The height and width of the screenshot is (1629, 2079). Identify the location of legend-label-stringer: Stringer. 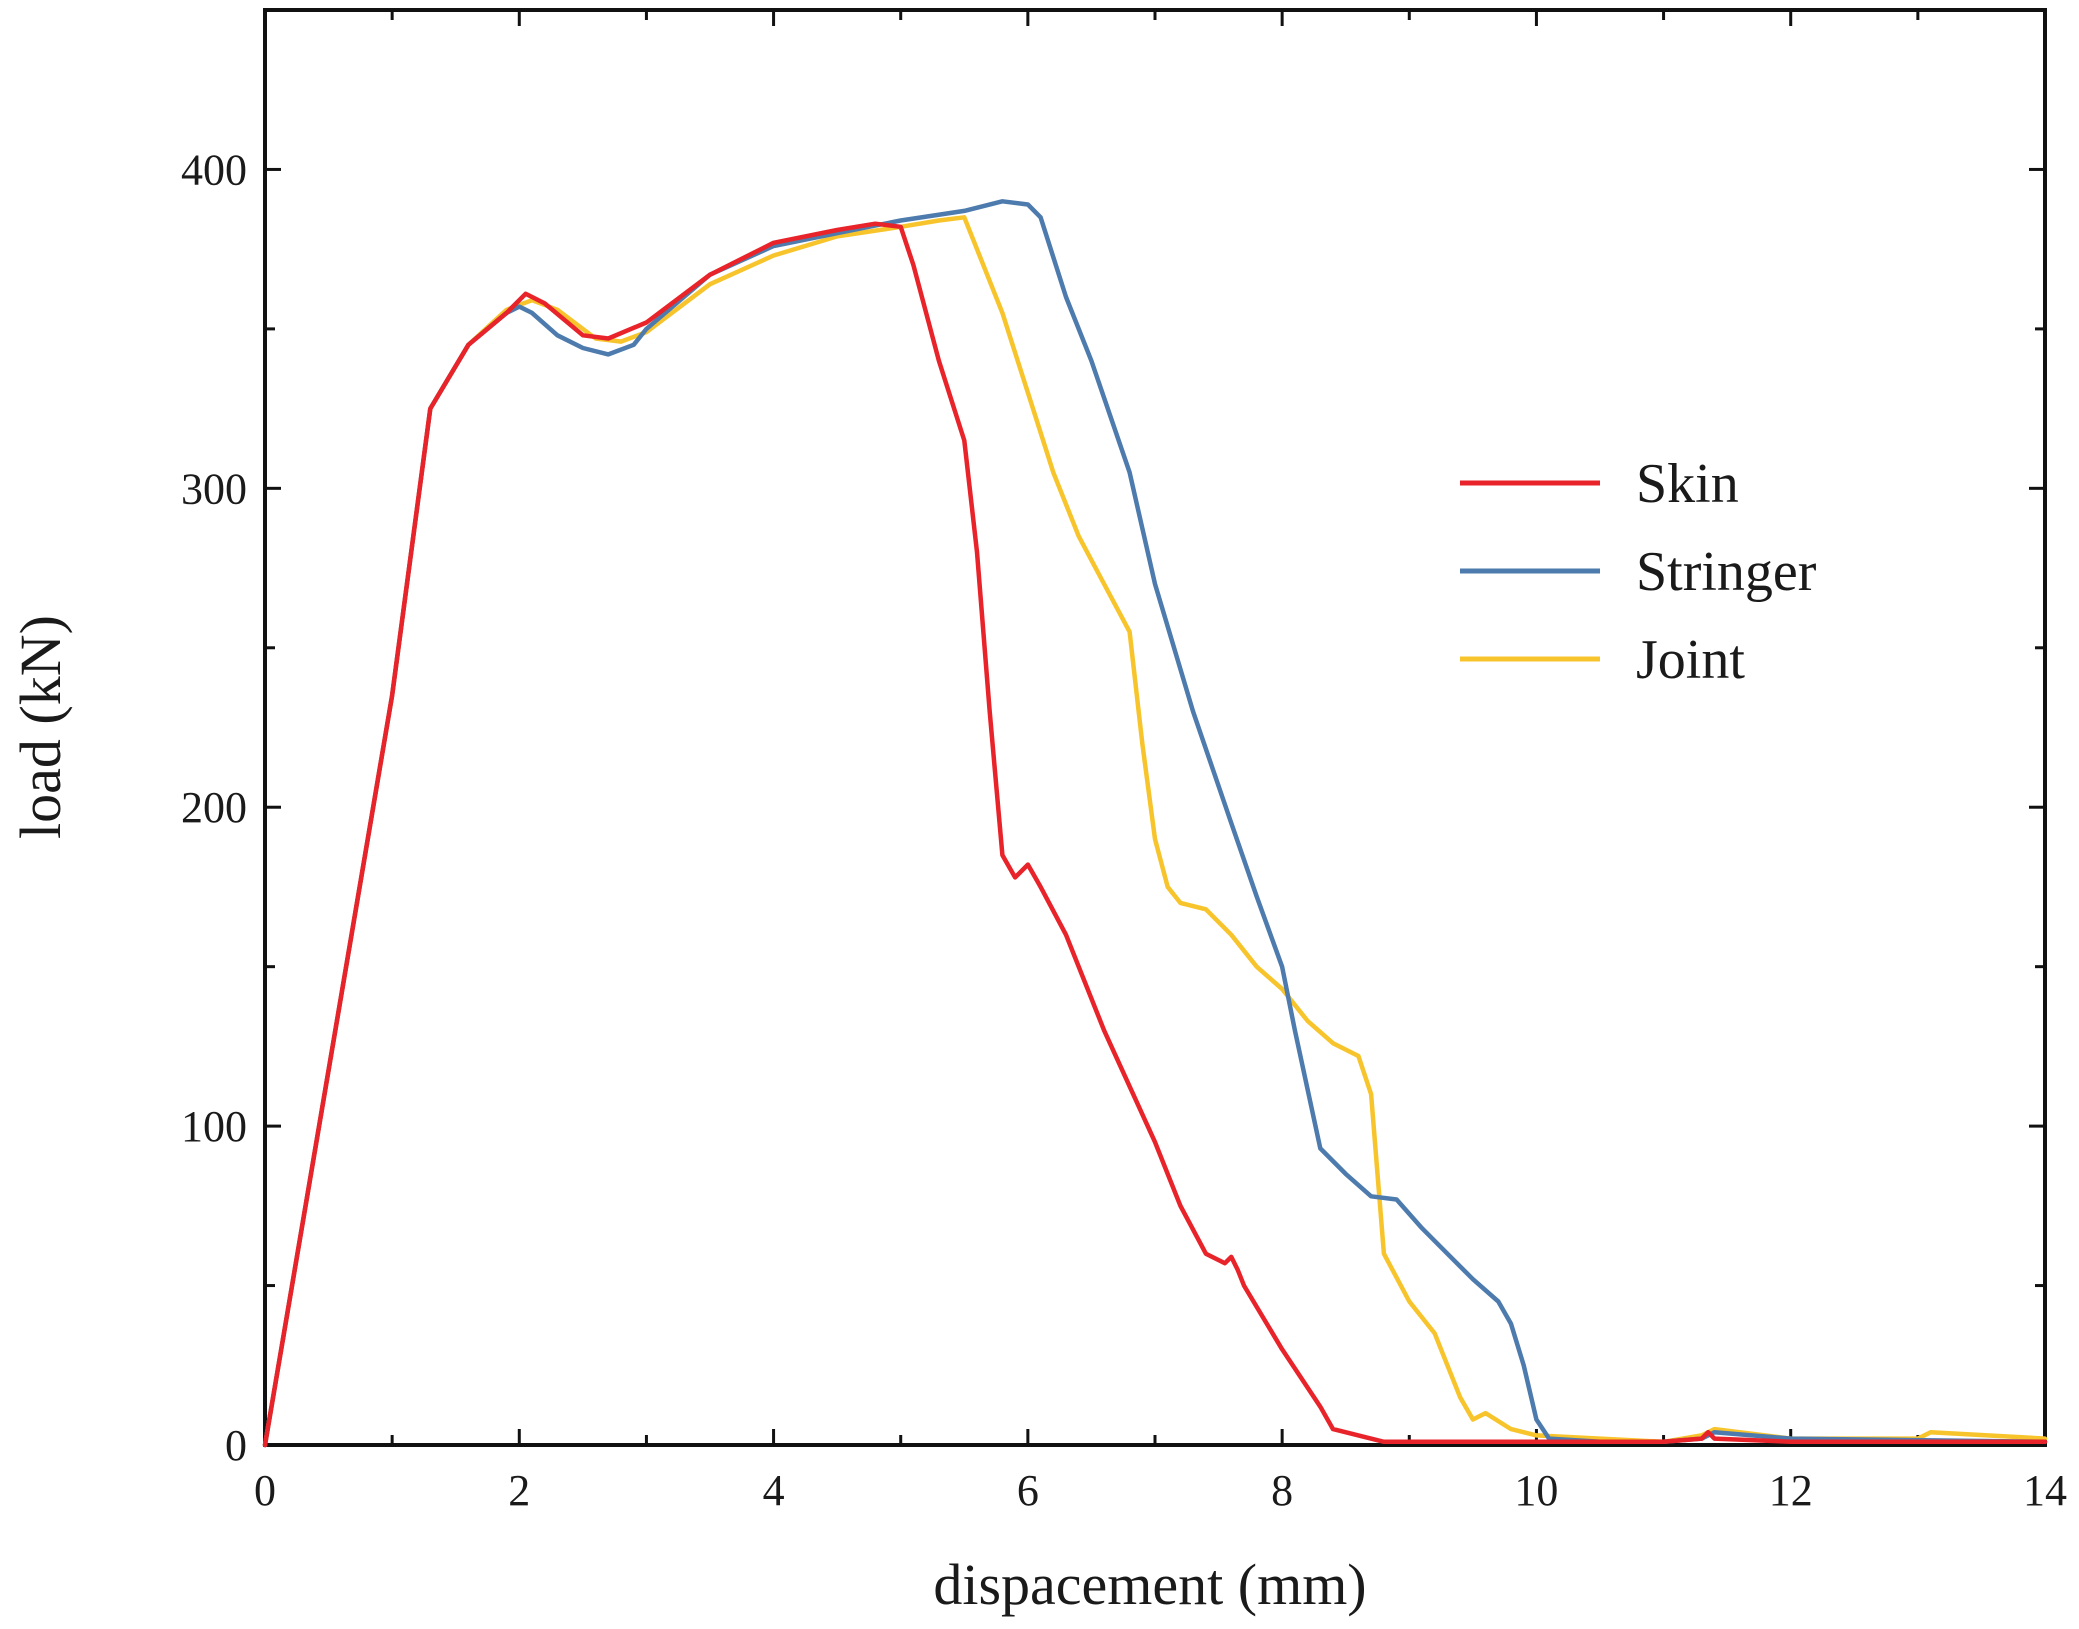
(1726, 572).